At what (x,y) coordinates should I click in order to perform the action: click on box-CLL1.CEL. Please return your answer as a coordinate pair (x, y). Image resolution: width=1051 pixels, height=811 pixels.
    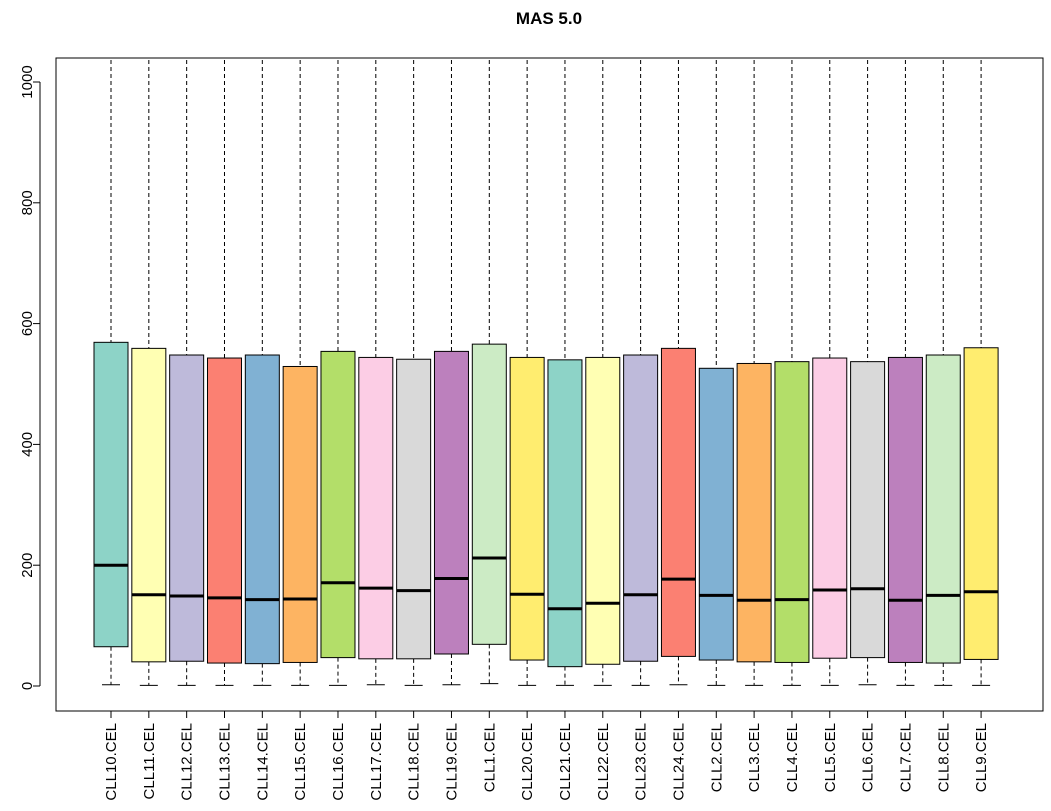
    Looking at the image, I should click on (489, 372).